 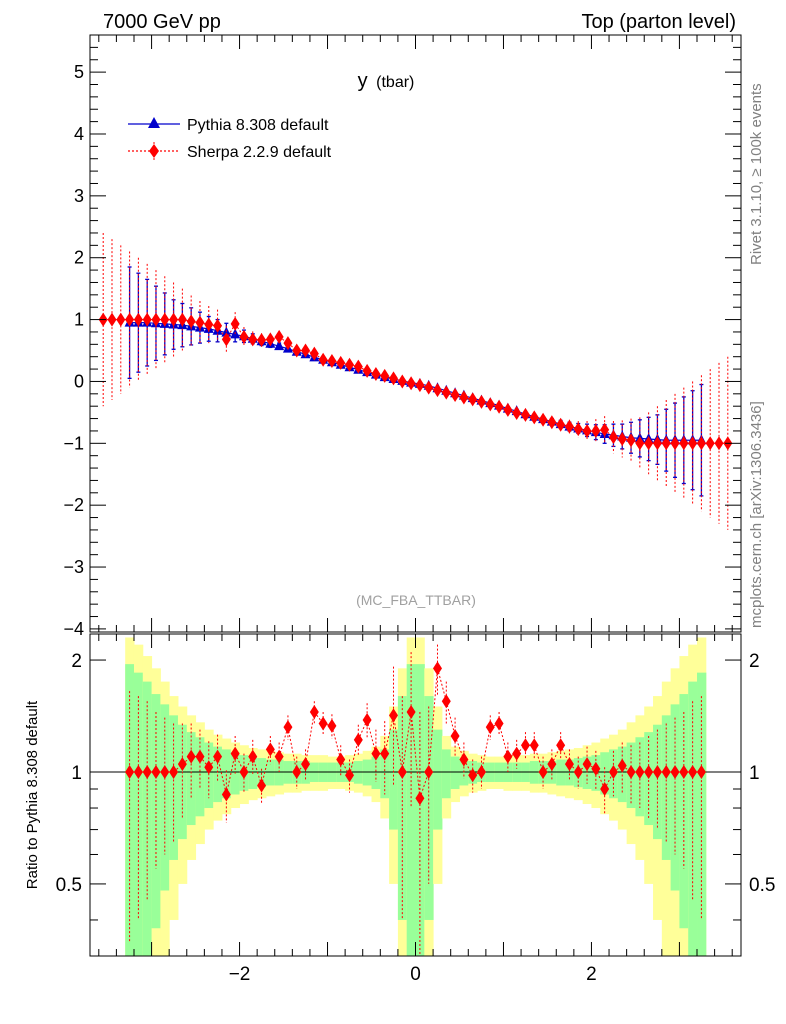 What do you see at coordinates (591, 974) in the screenshot?
I see `ratio-xtick-label: 2` at bounding box center [591, 974].